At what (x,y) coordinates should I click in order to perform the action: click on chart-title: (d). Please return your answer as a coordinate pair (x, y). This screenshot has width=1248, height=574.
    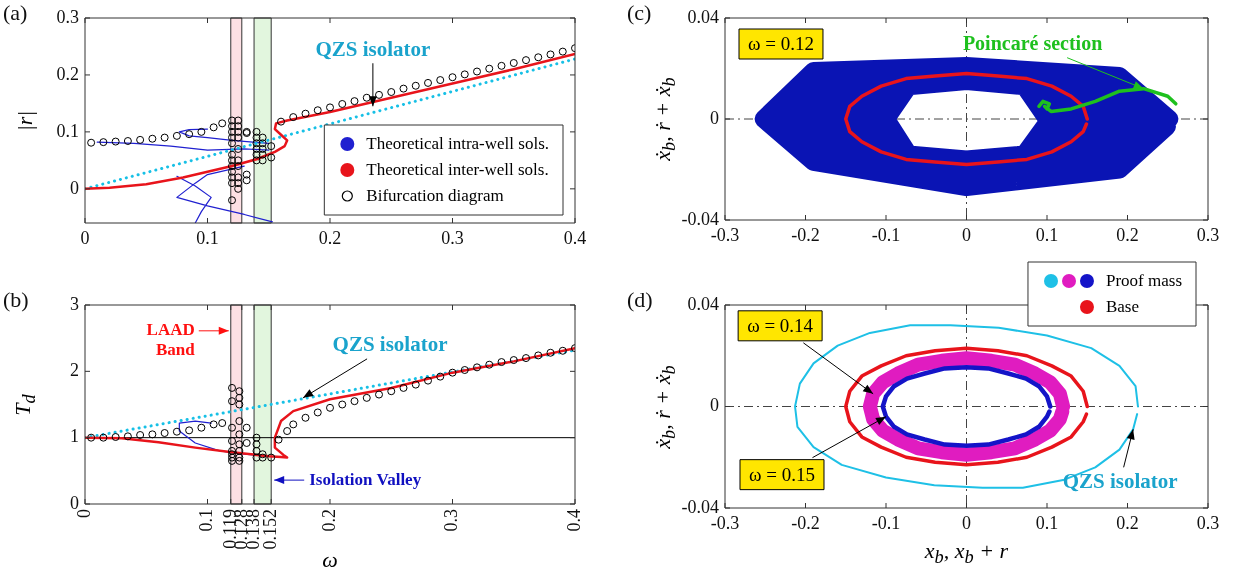
    Looking at the image, I should click on (640, 299).